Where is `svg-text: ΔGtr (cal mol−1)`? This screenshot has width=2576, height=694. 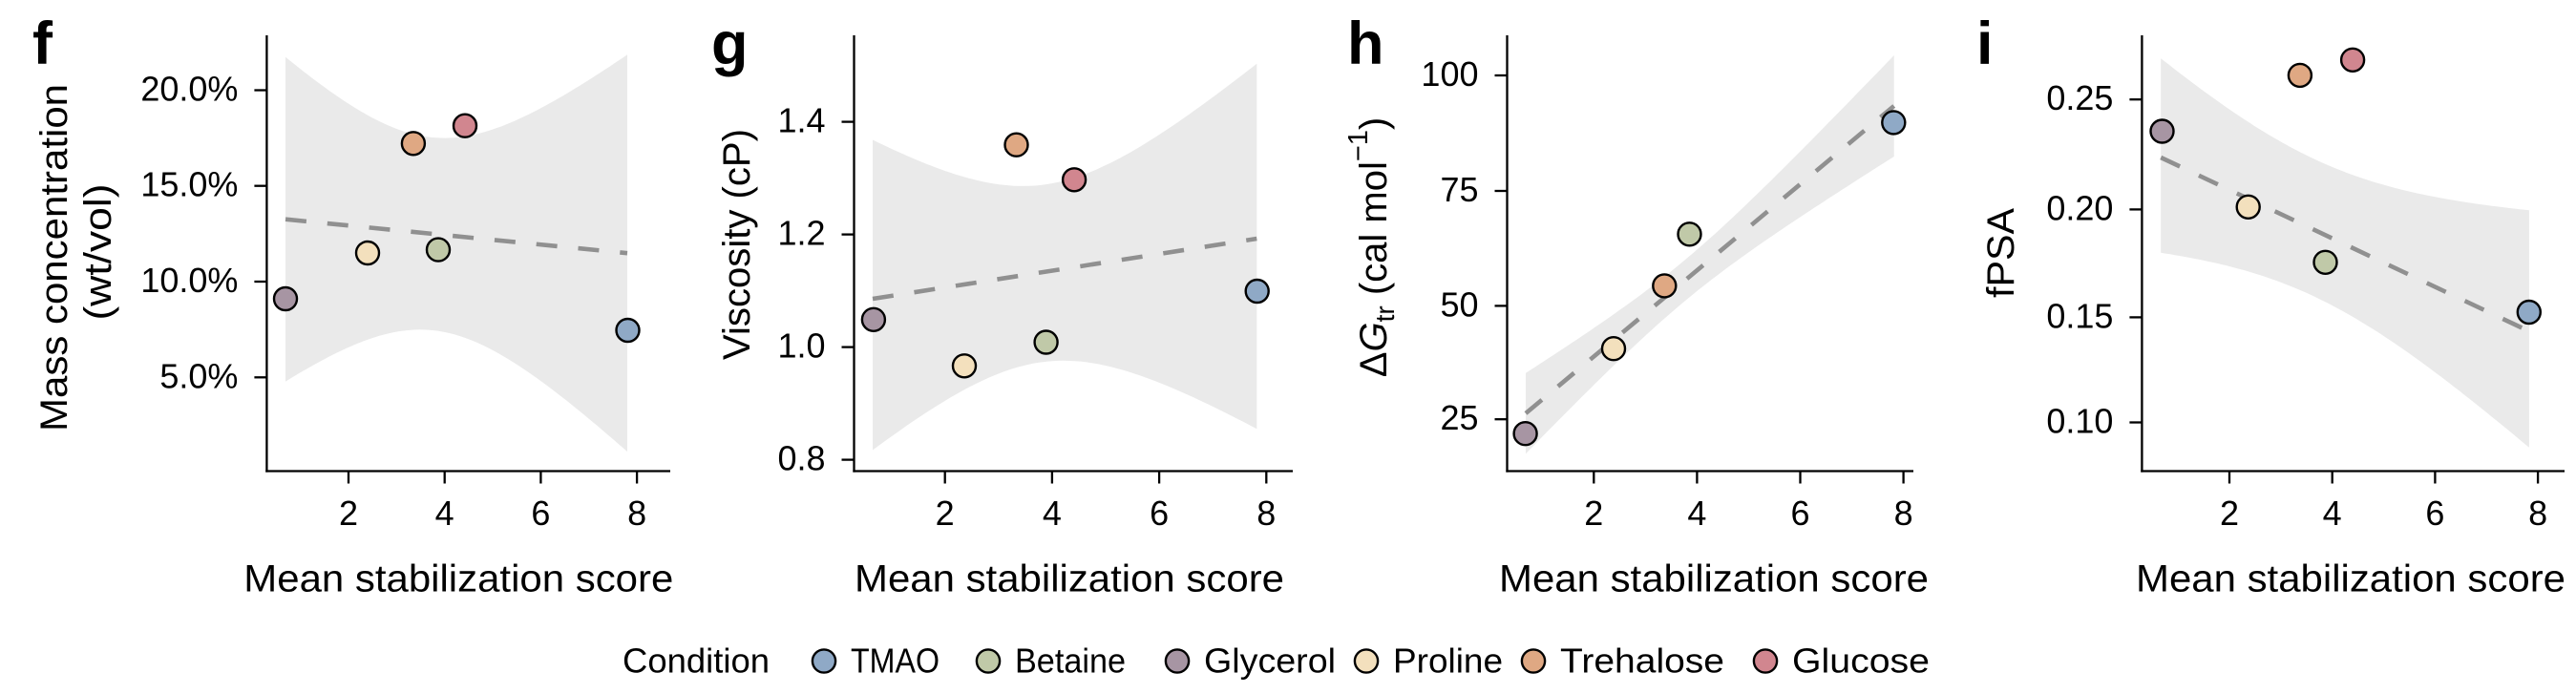
svg-text: ΔGtr (cal mol−1) is located at coordinates (1371, 247).